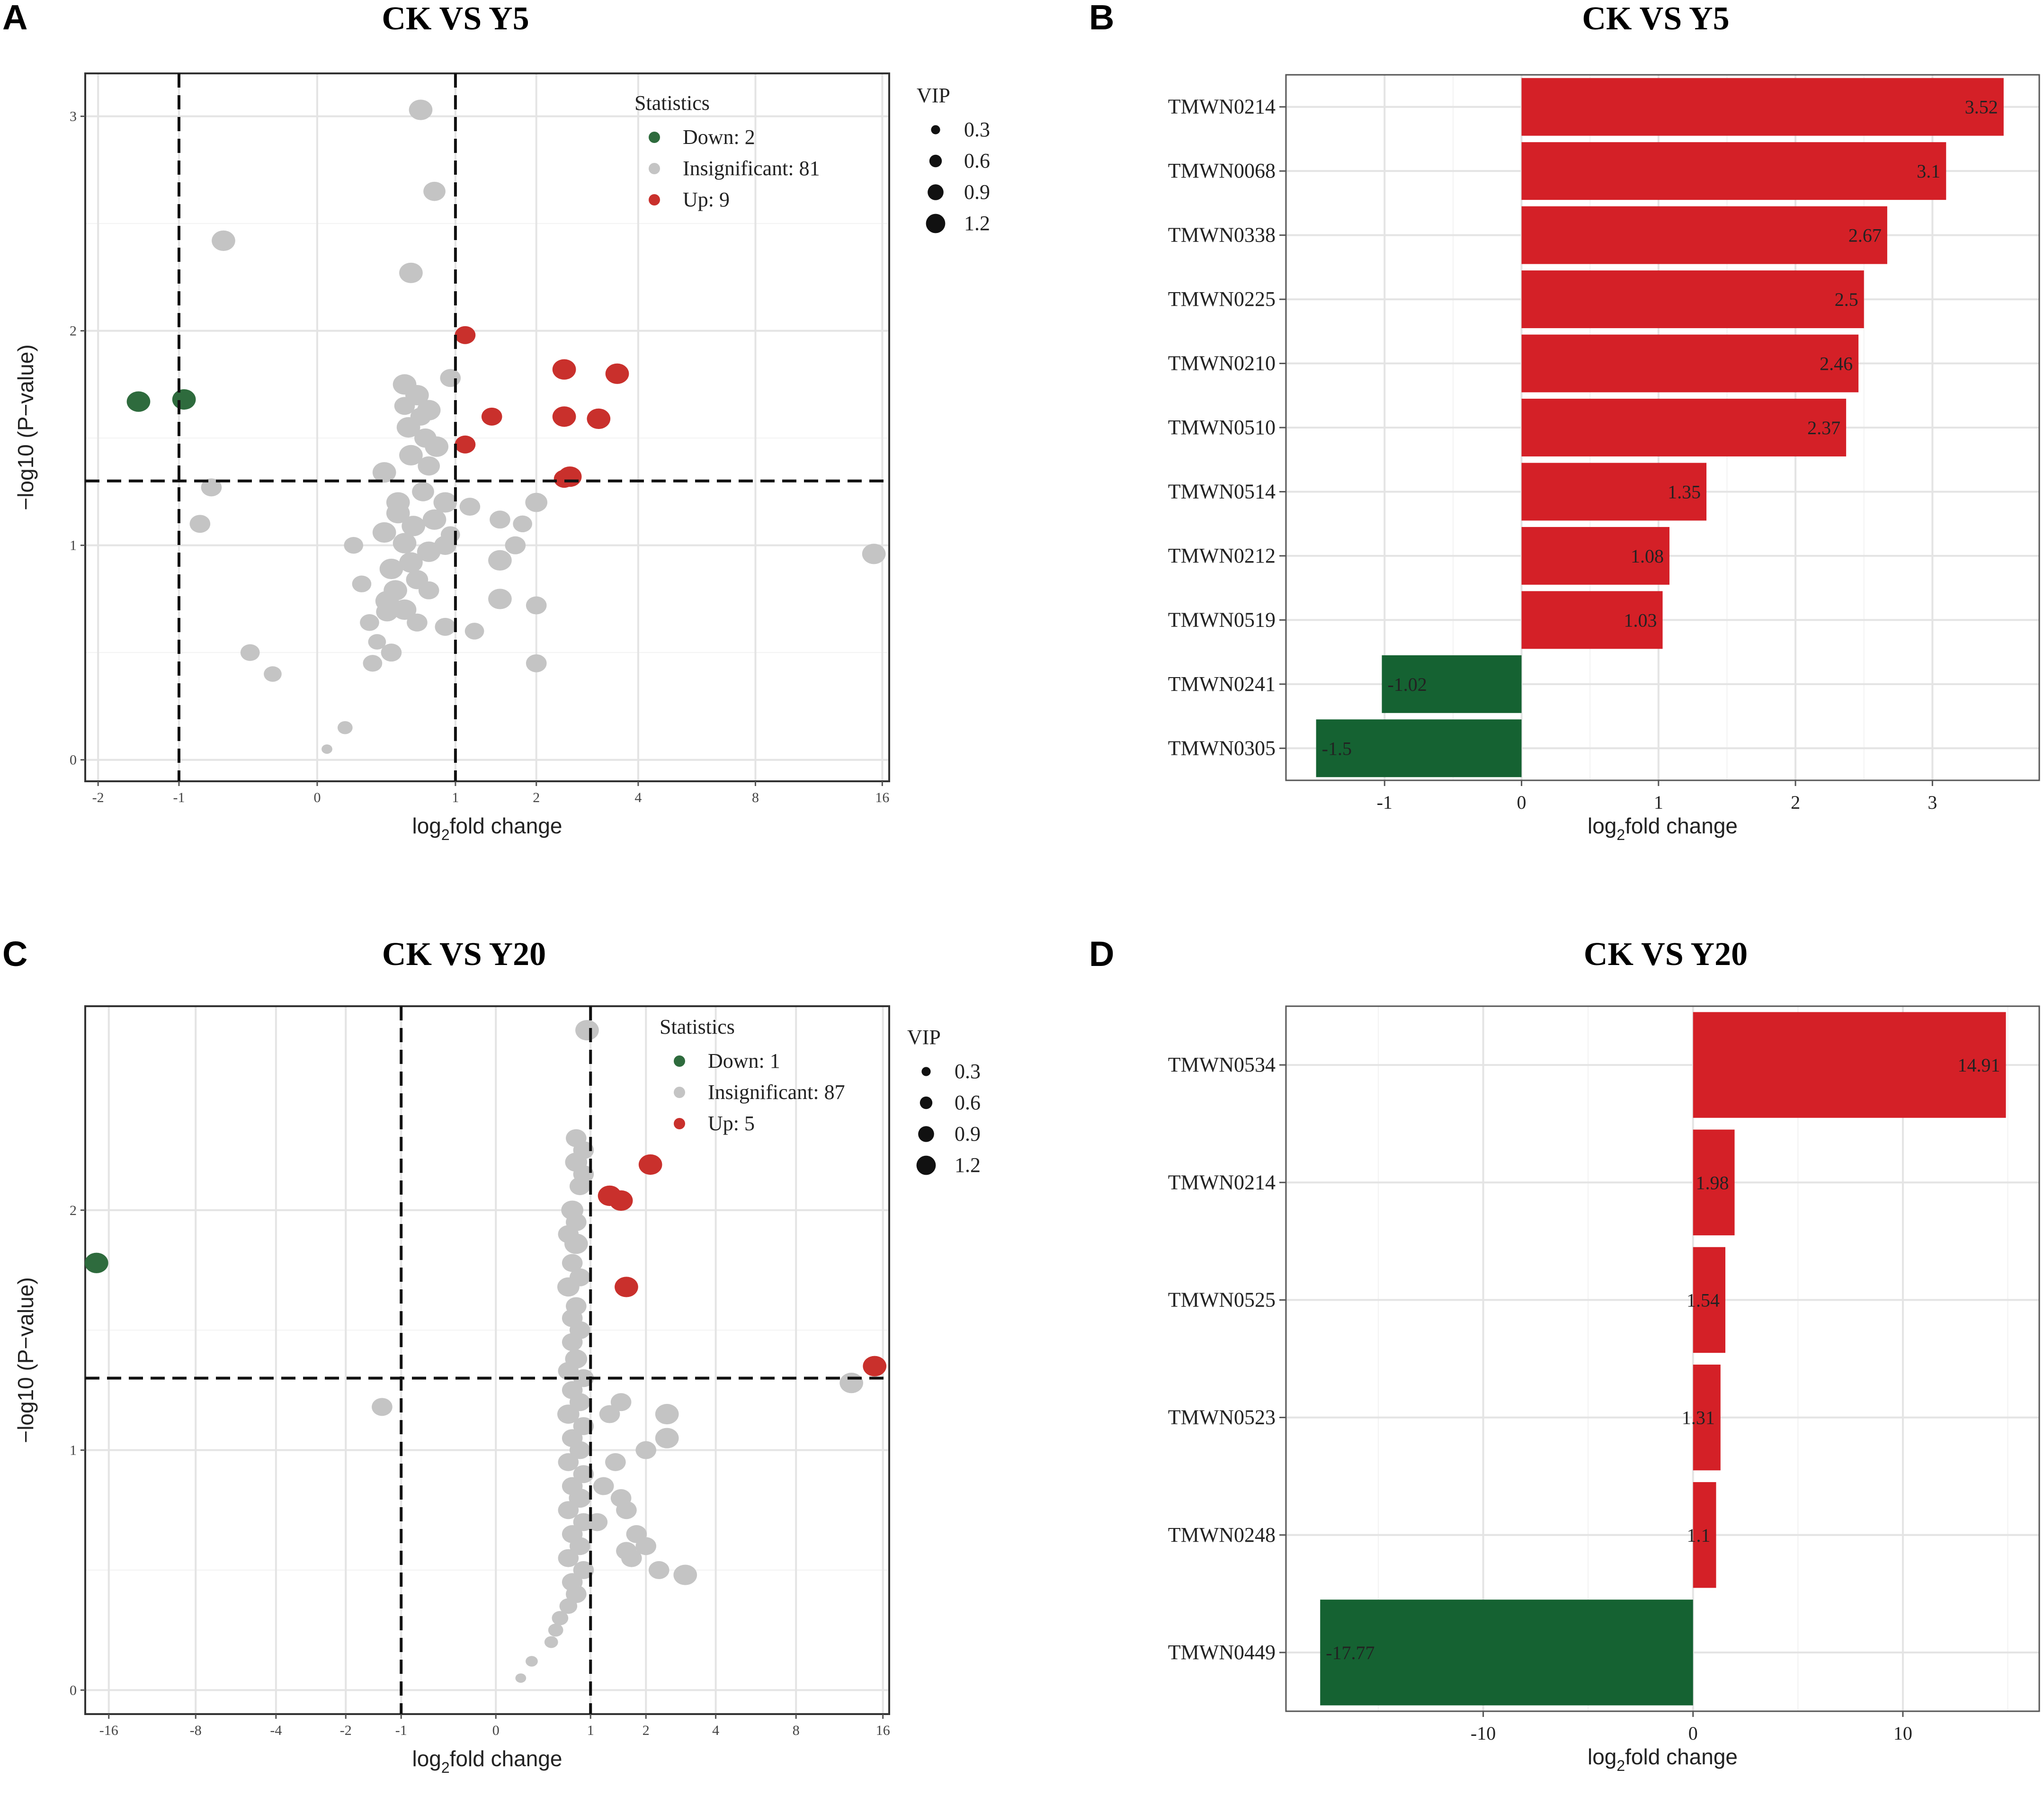 The image size is (2044, 1805). I want to click on category-label: TMWN0514, so click(1222, 491).